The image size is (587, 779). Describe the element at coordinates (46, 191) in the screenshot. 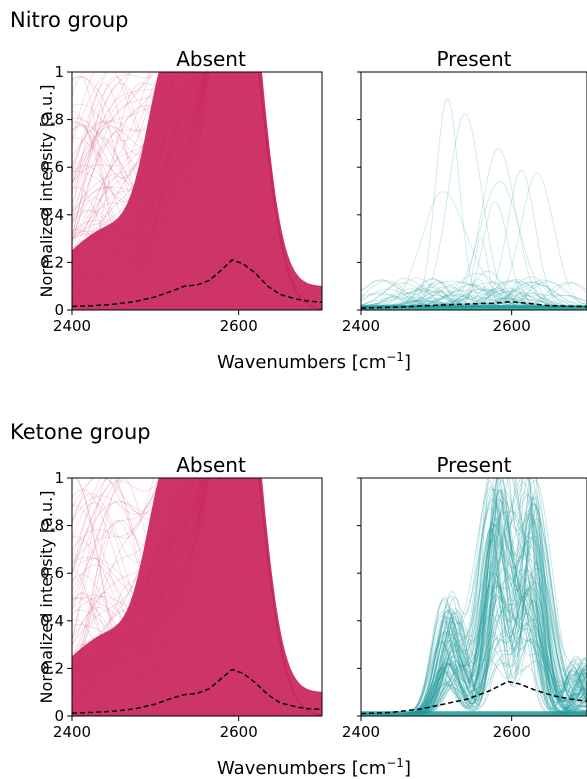

I see `y-axis-label-nitro: Normalized intensity [a.u.]` at that location.